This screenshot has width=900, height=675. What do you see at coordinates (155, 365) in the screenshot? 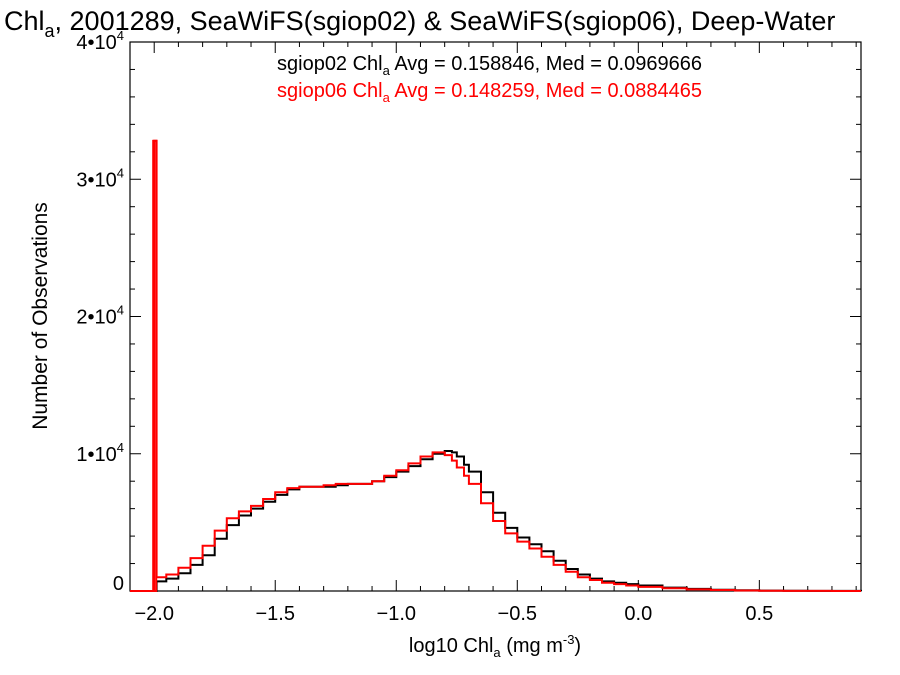
I see `sgiop06-spike-bar` at bounding box center [155, 365].